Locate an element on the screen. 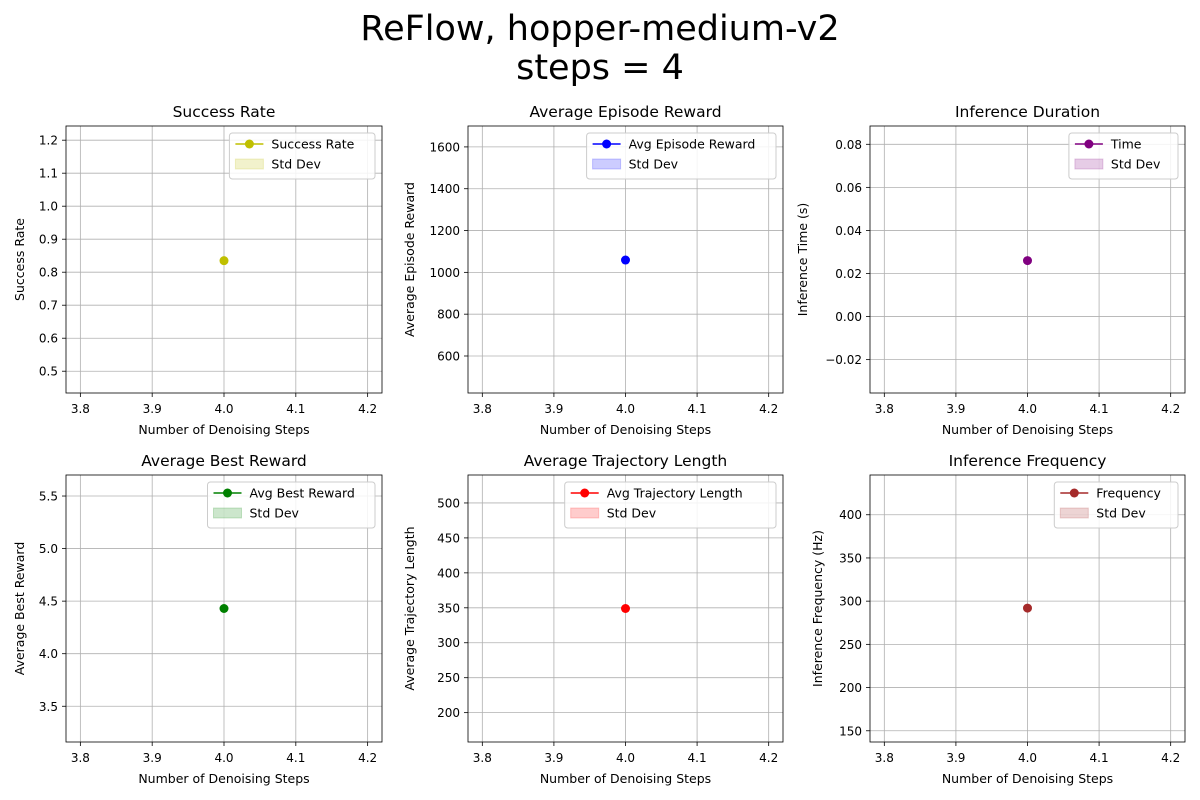  y-tick-label: 0.8 is located at coordinates (48, 273).